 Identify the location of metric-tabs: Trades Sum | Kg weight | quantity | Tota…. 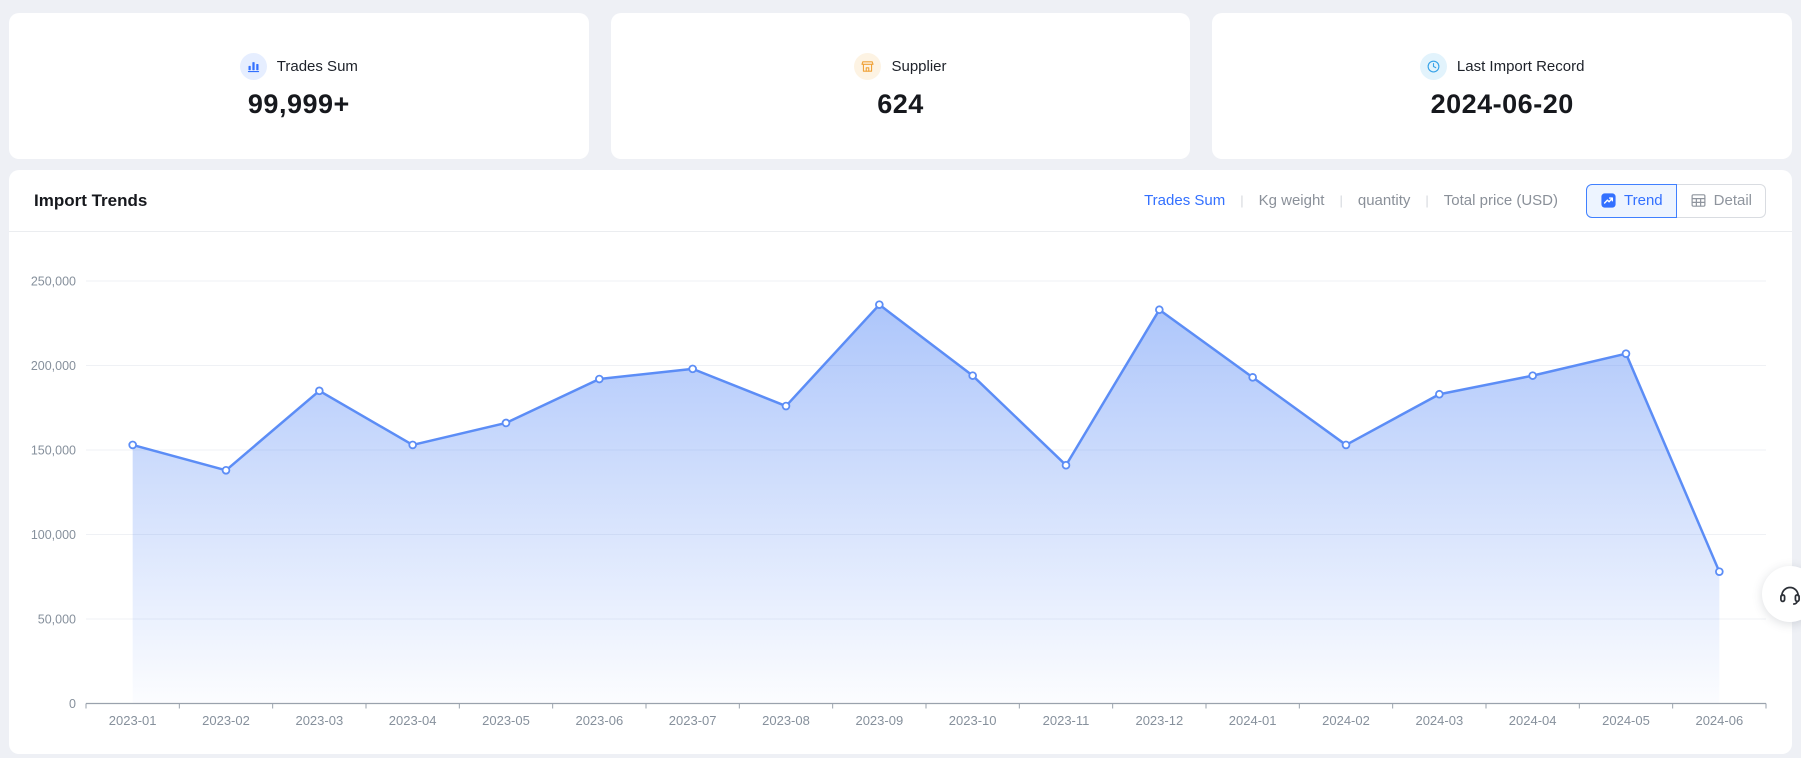
(1351, 200).